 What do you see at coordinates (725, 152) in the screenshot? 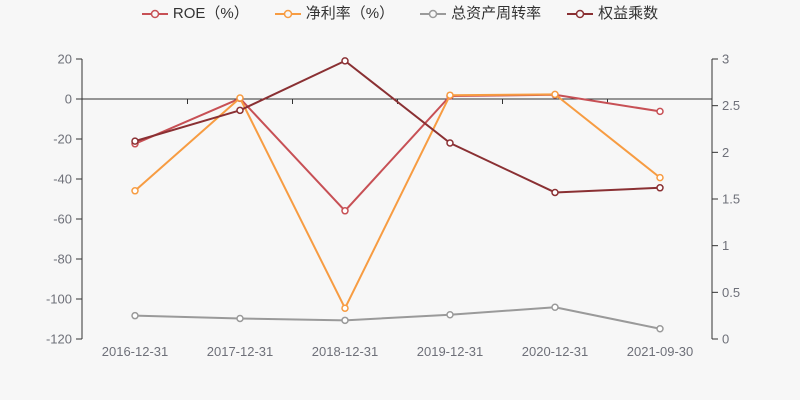
I see `y-axis-right-label: 2` at bounding box center [725, 152].